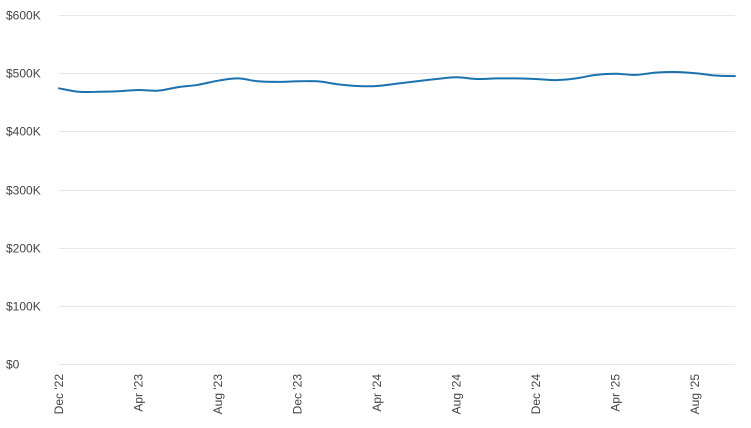  I want to click on x-tick-label: Dec '24, so click(536, 394).